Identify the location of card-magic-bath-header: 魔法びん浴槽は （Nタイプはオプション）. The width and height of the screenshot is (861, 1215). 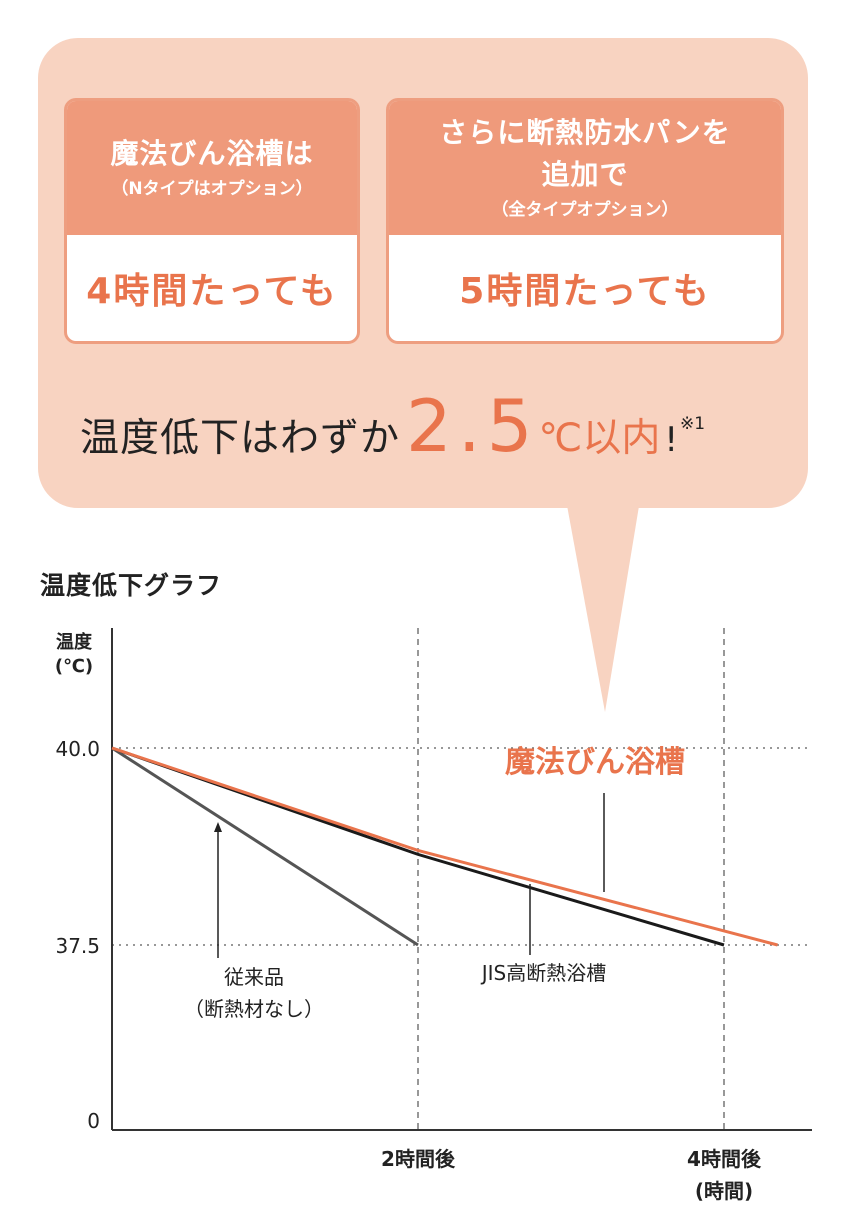
(212, 168).